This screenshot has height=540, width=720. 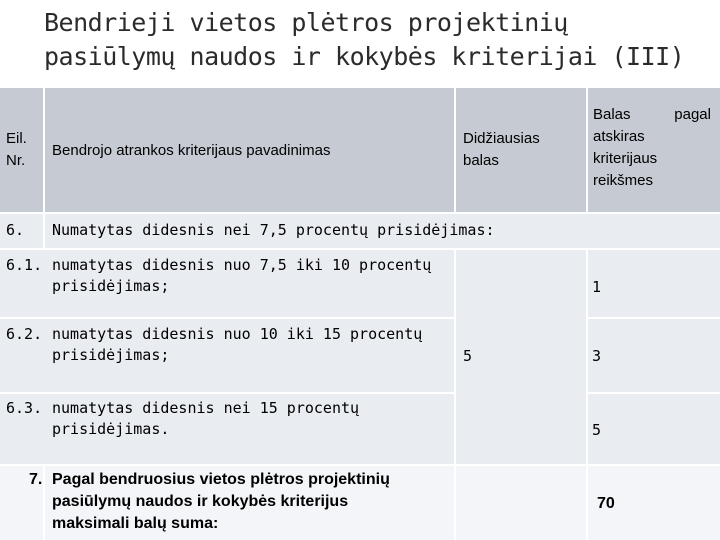 I want to click on header-max-label: Didžiausias balas, so click(x=501, y=149).